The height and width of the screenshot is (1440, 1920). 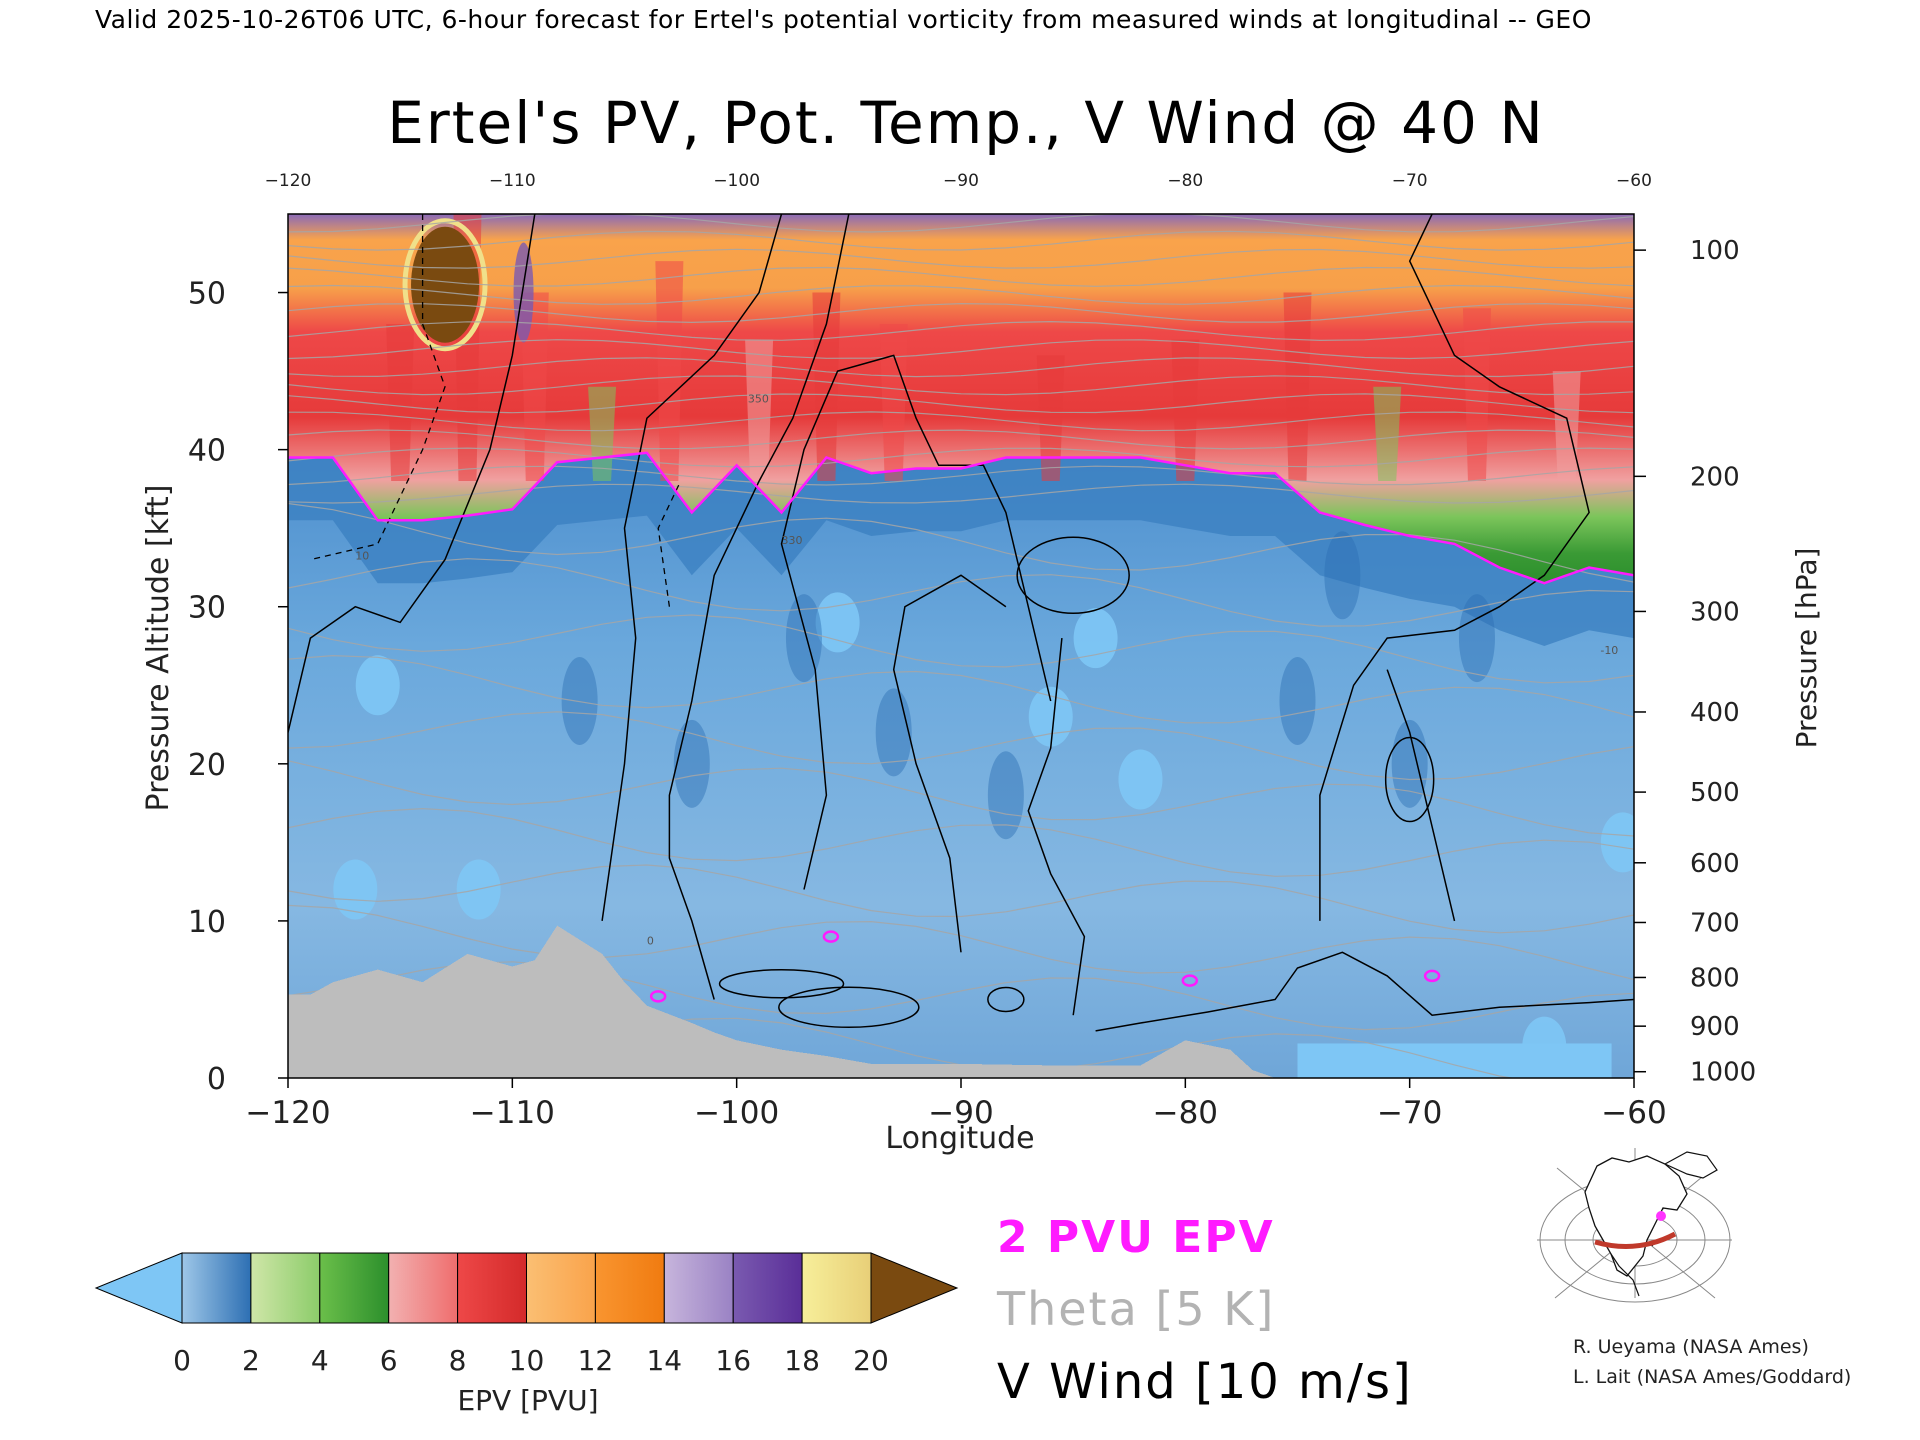 I want to click on colorbar-under-arrow, so click(x=138, y=1288).